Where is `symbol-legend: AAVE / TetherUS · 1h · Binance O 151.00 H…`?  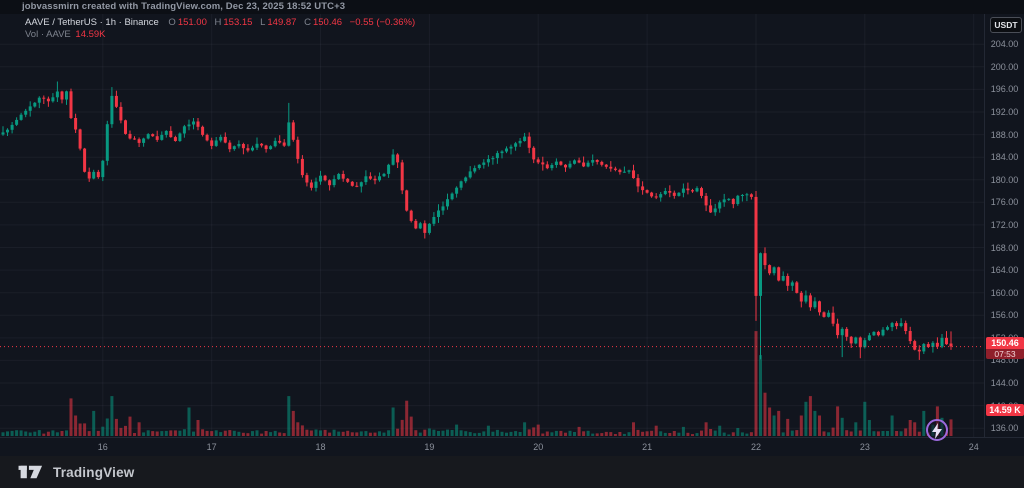
symbol-legend: AAVE / TetherUS · 1h · Binance O 151.00 H… is located at coordinates (221, 29).